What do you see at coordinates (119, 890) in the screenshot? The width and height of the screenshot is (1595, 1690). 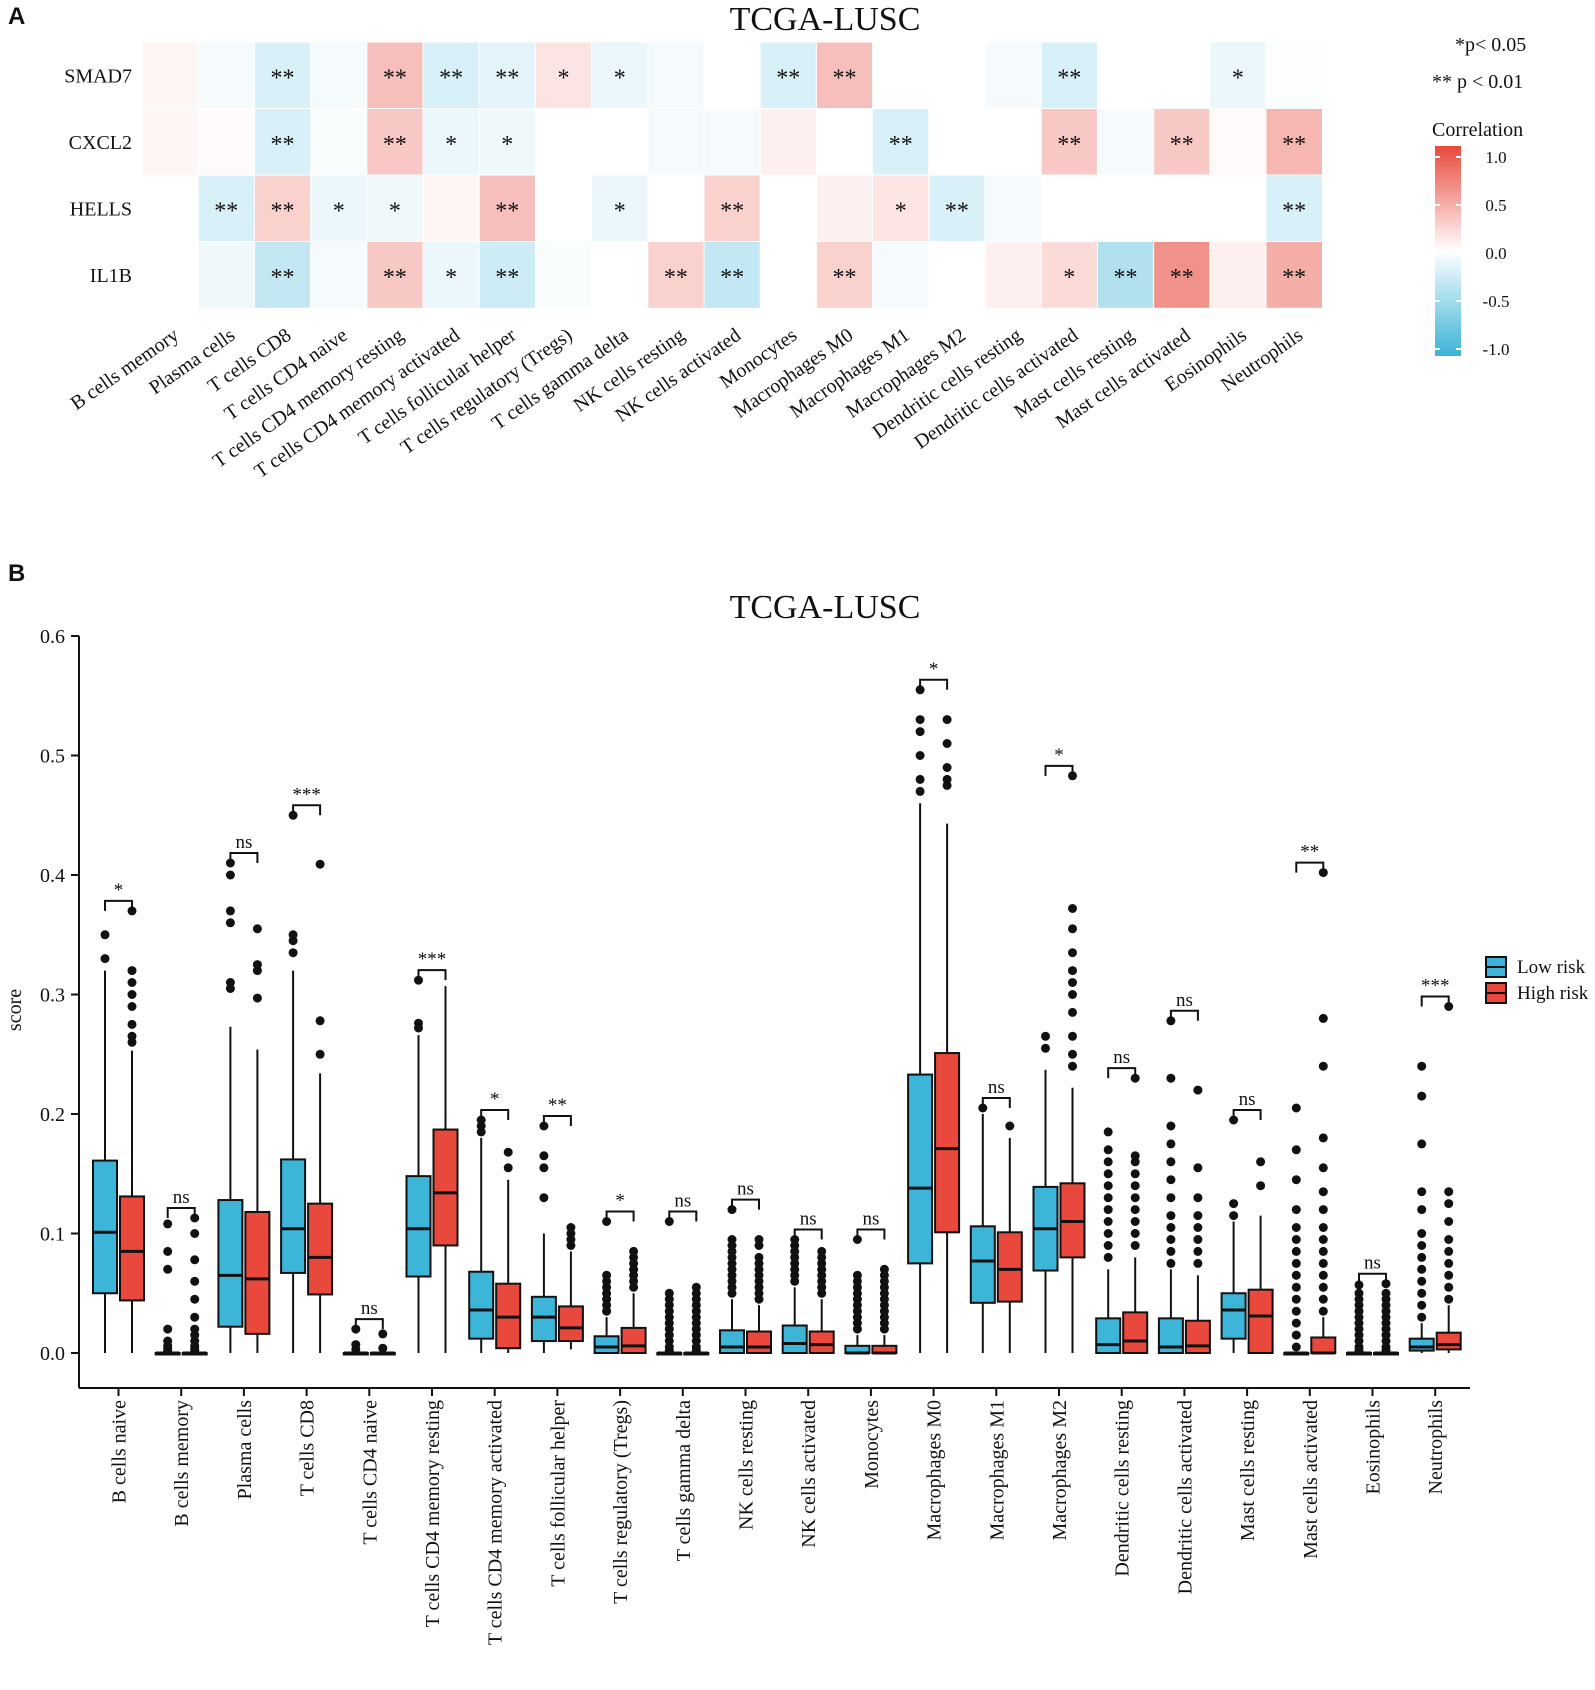 I see `significance-label: *` at bounding box center [119, 890].